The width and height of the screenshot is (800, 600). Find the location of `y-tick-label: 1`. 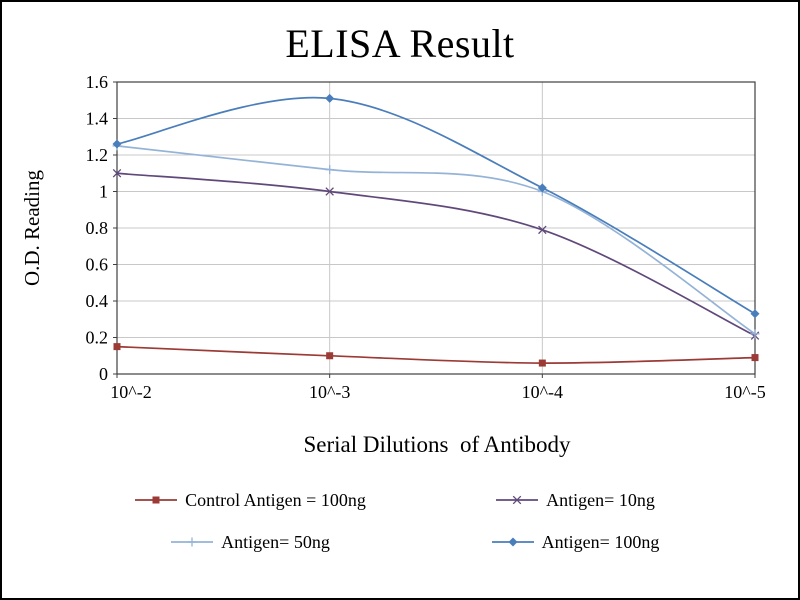

y-tick-label: 1 is located at coordinates (103, 192).